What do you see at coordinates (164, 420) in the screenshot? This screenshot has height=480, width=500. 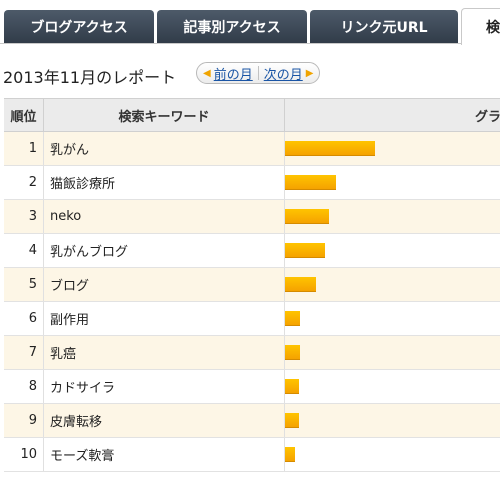 I see `keyword-cell: 皮膚転移` at bounding box center [164, 420].